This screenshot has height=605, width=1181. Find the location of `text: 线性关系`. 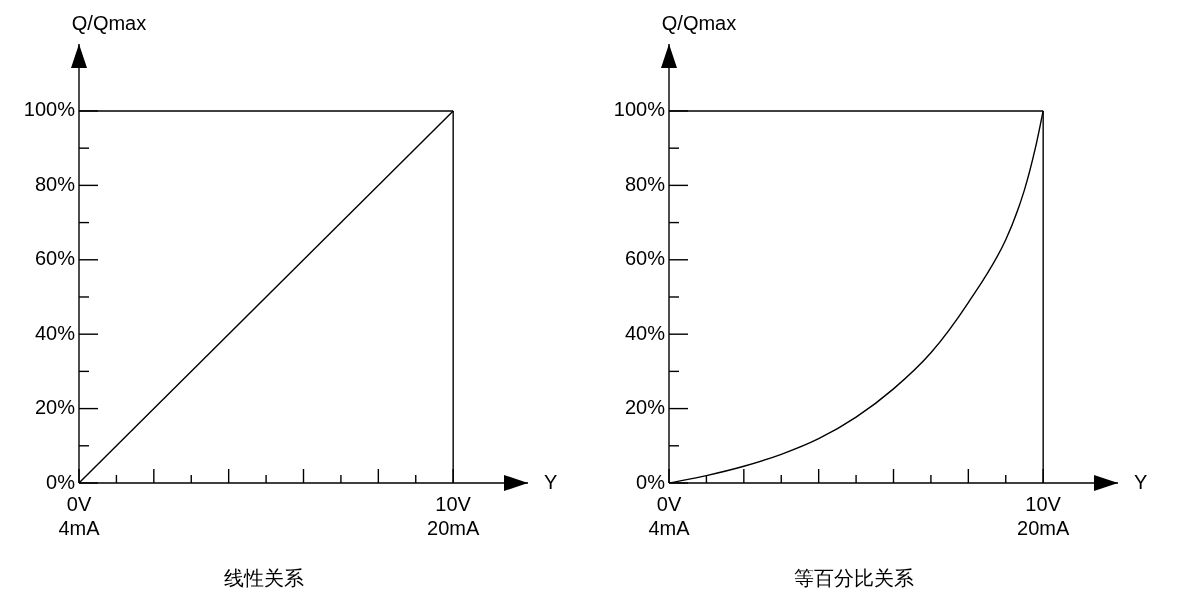

text: 线性关系 is located at coordinates (264, 577).